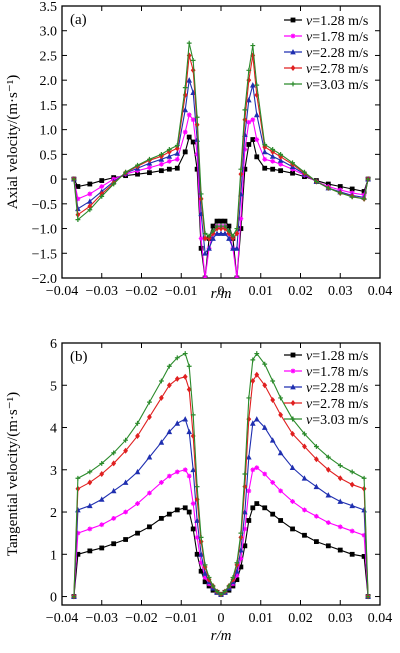 This screenshot has width=400, height=653. Describe the element at coordinates (337, 37) in the screenshot. I see `legend-label: v=1.78 m/s` at that location.